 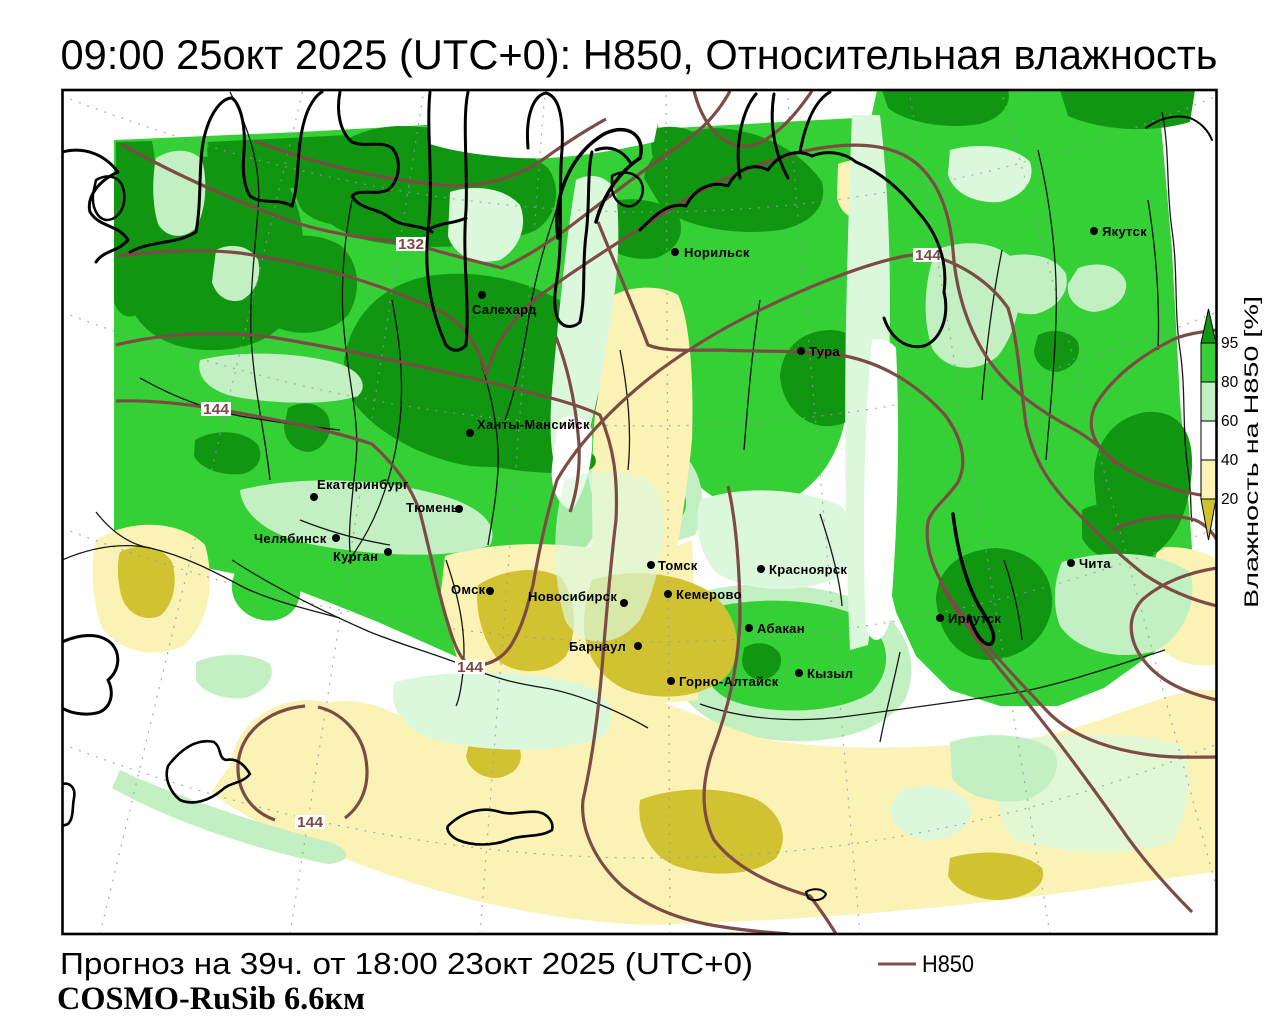 I want to click on svg-text: Красноярск, so click(x=808, y=569).